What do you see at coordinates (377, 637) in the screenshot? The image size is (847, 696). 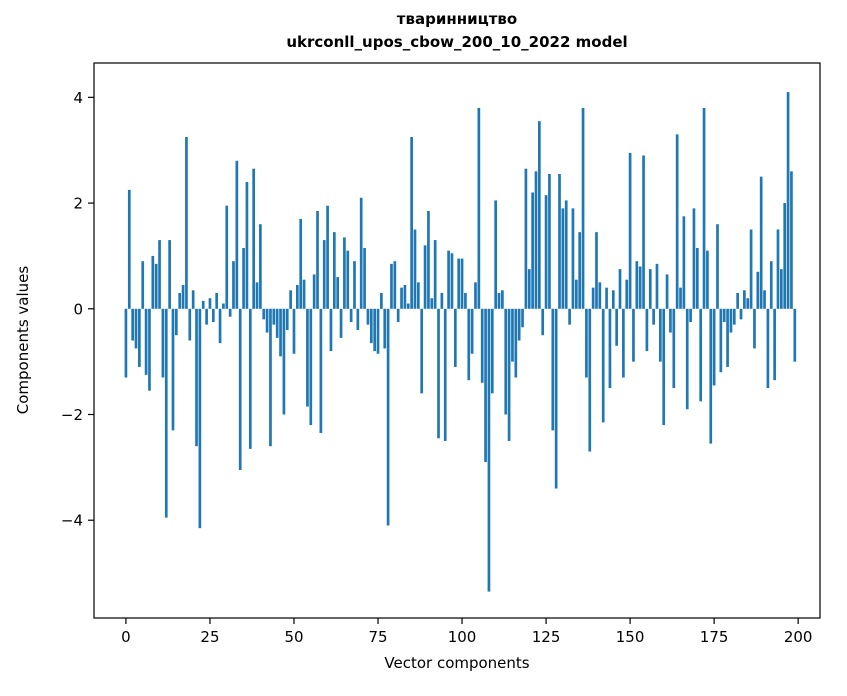 I see `x-tick-label: 75` at bounding box center [377, 637].